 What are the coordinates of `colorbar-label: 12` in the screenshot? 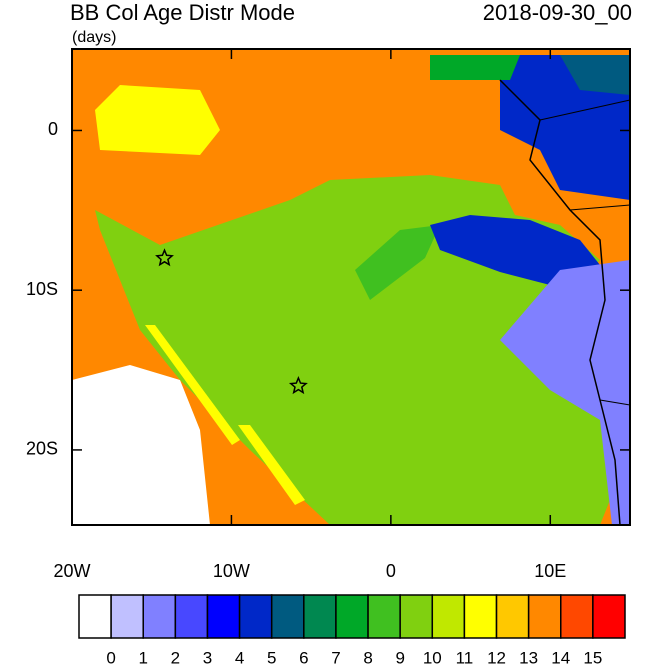 It's located at (496, 657).